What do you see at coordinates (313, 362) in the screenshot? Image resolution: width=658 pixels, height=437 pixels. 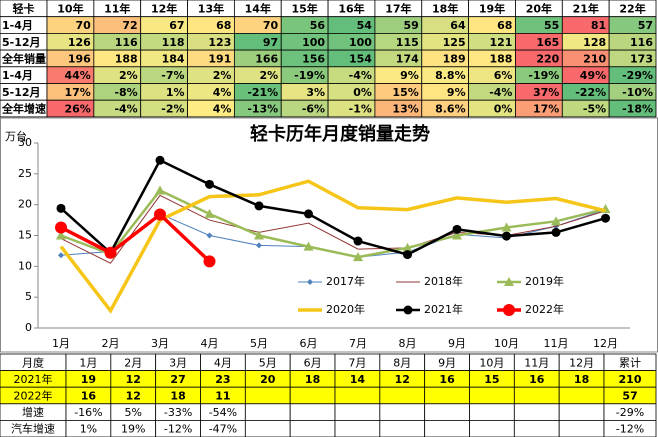 I see `header-text: 6月` at bounding box center [313, 362].